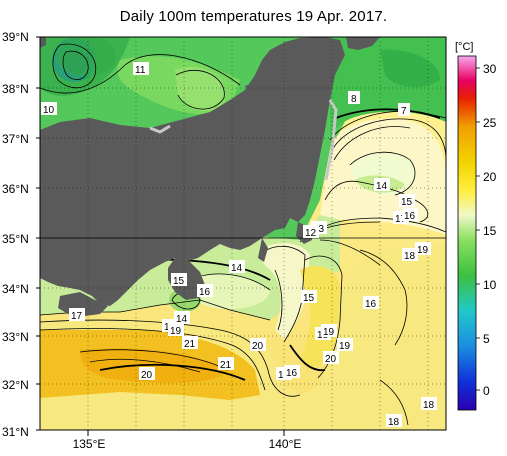  I want to click on lat-label-39: 39°N, so click(15, 37).